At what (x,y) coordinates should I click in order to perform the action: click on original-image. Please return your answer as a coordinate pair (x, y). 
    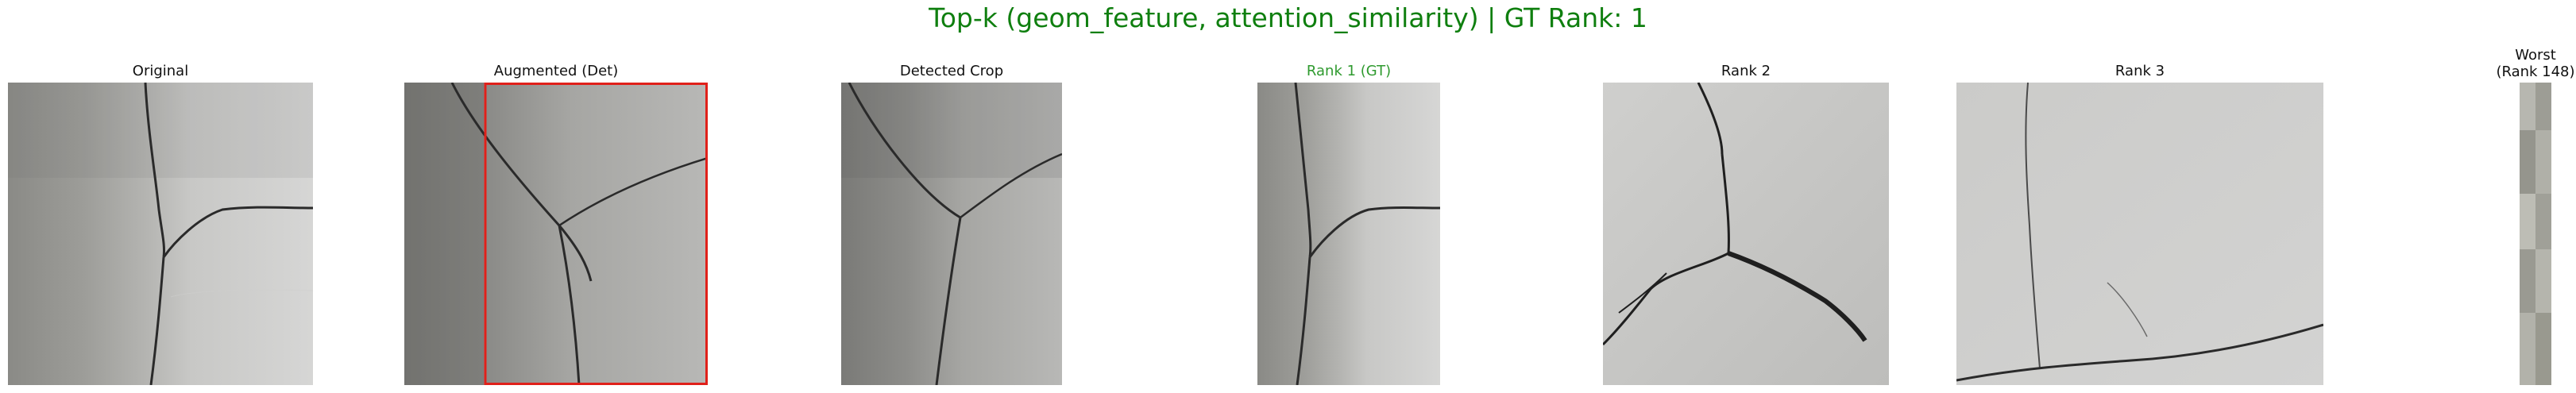
    Looking at the image, I should click on (160, 234).